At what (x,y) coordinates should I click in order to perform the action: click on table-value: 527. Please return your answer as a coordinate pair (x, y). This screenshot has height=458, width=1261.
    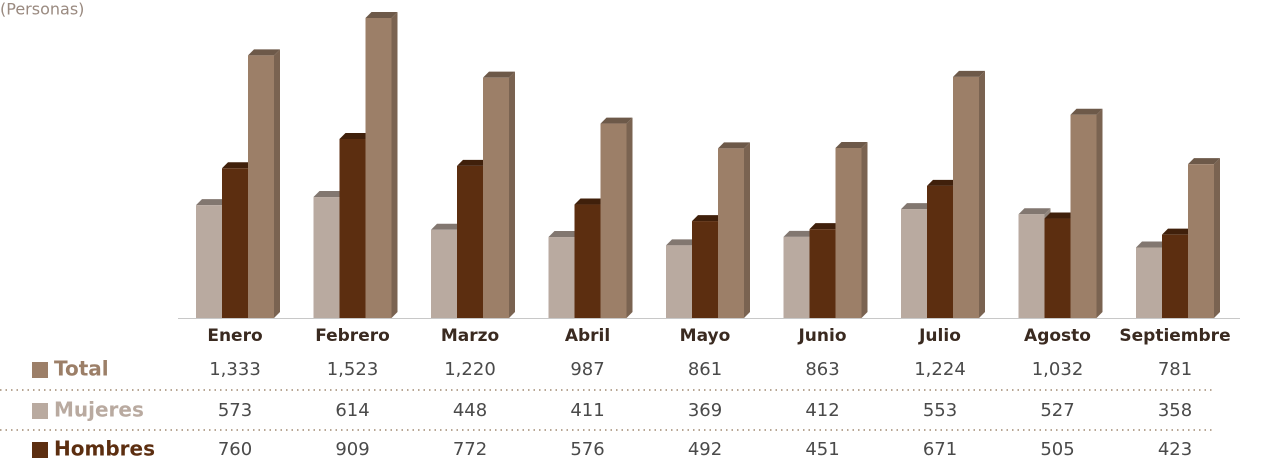
    Looking at the image, I should click on (1057, 410).